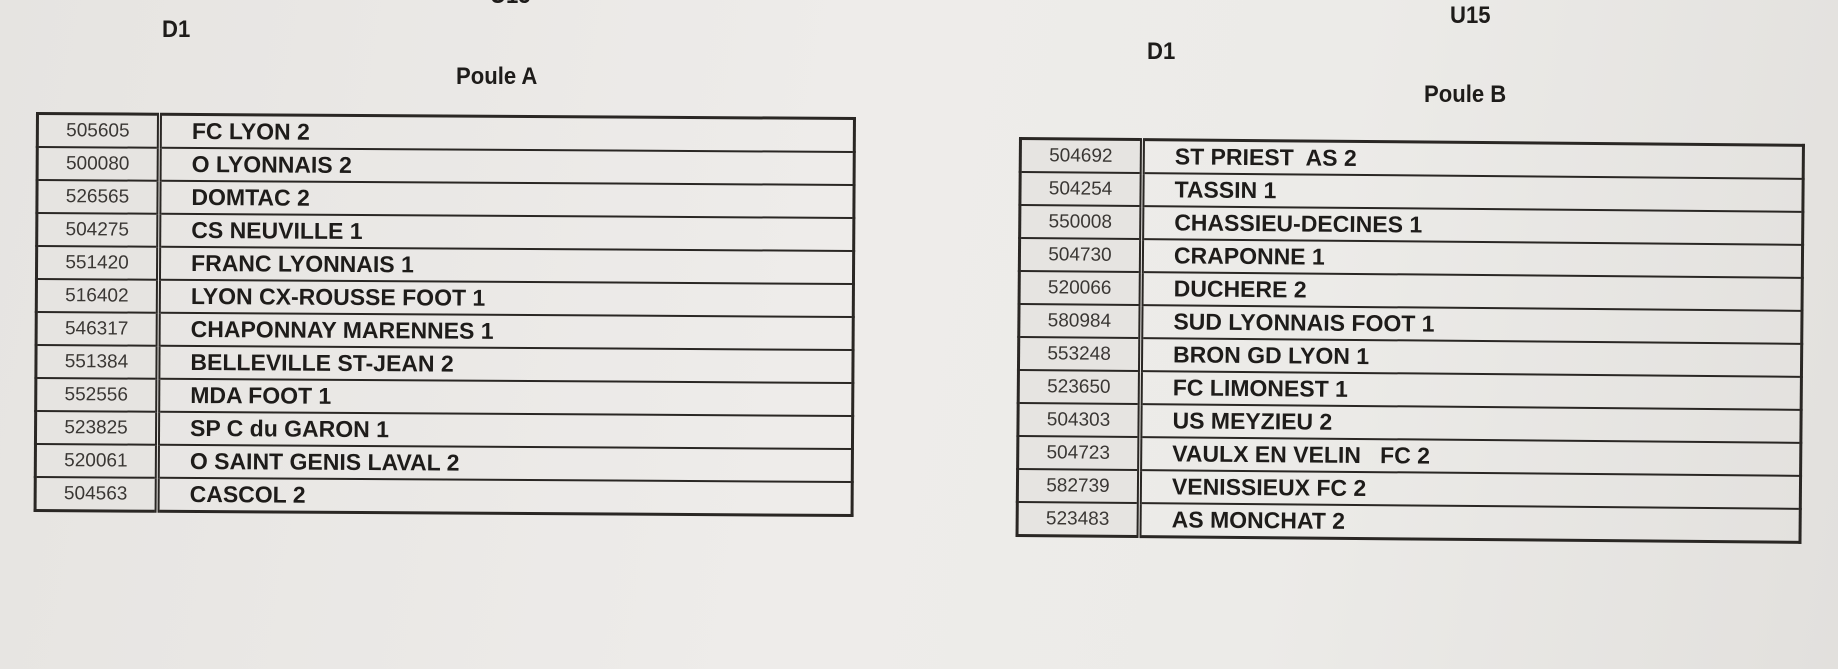  What do you see at coordinates (505, 496) in the screenshot?
I see `team-name: CASCOL 2` at bounding box center [505, 496].